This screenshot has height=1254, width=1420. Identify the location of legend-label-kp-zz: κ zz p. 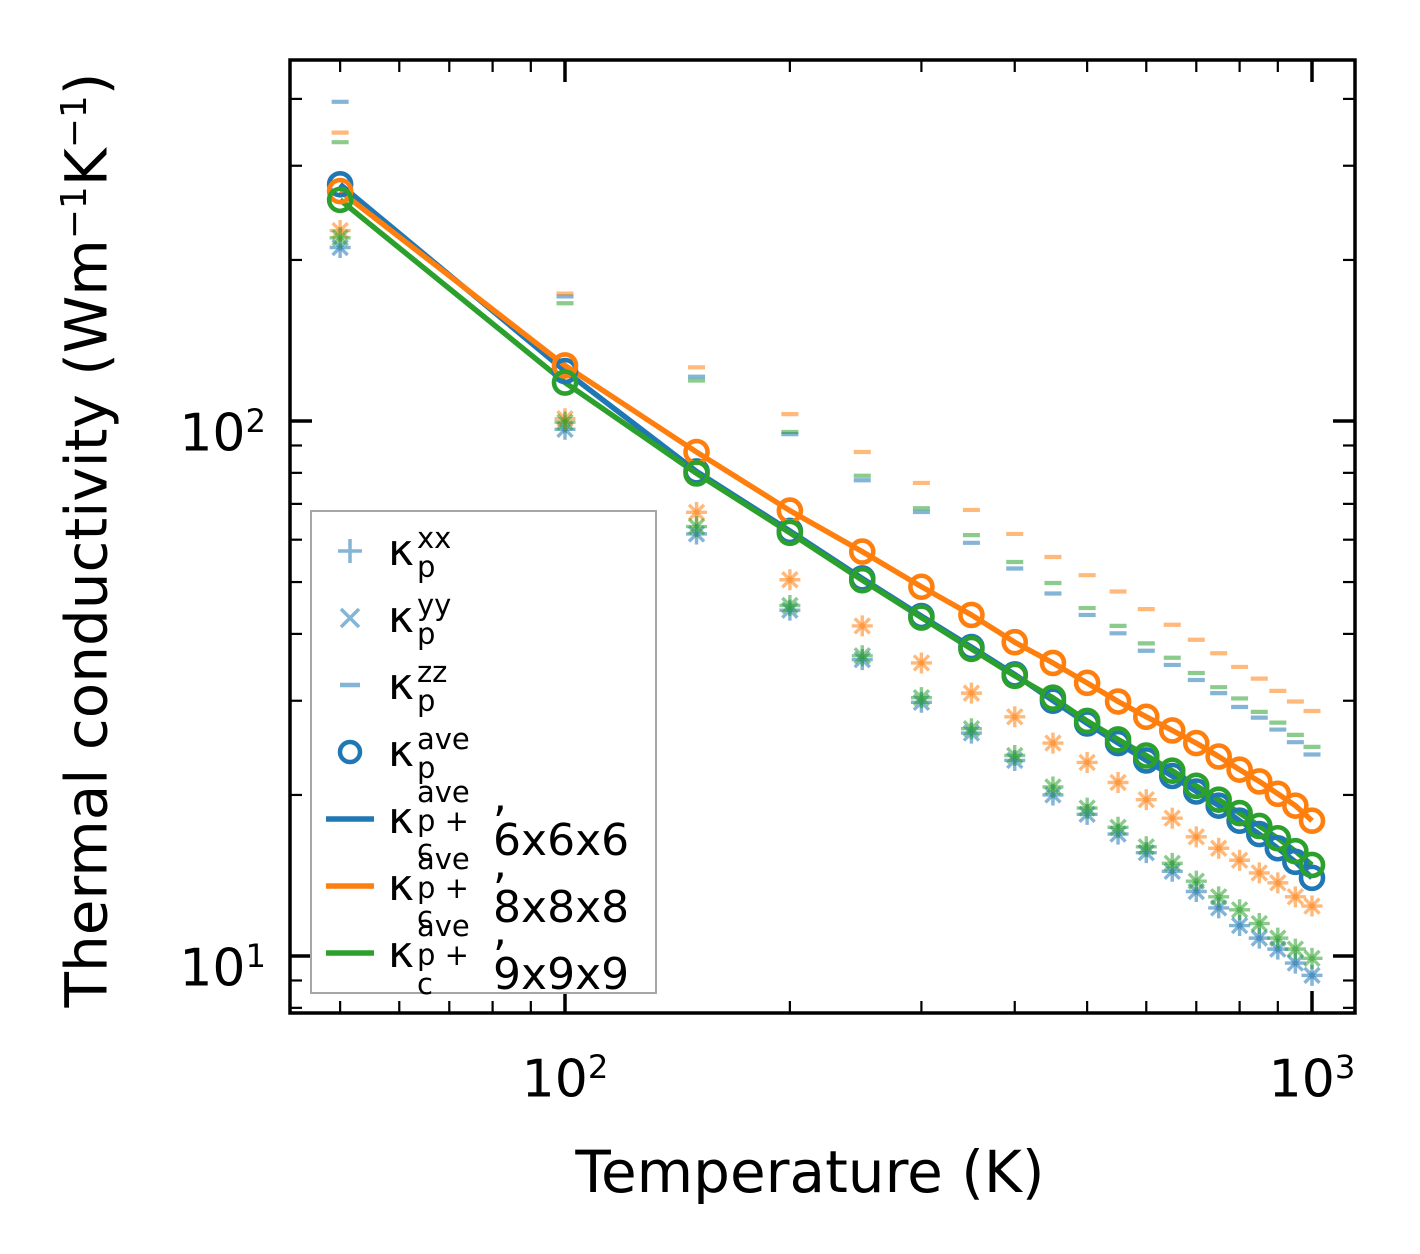
(418, 686).